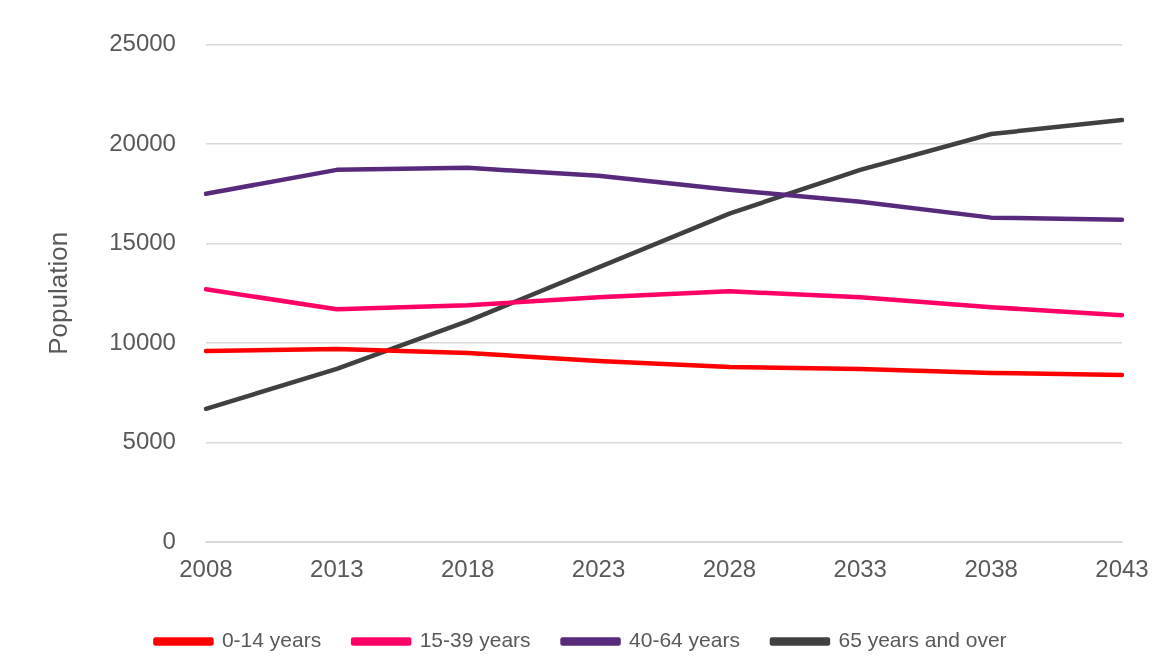 This screenshot has height=672, width=1167. What do you see at coordinates (142, 242) in the screenshot?
I see `y-tick-label: 15000` at bounding box center [142, 242].